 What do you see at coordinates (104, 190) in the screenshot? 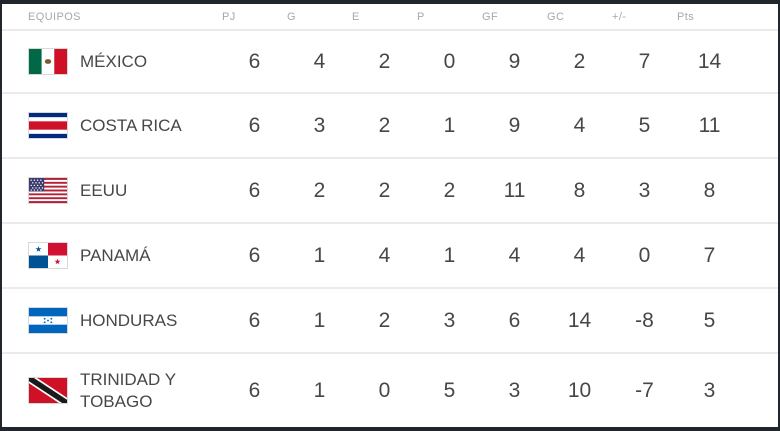
I see `team-name: EEUU` at bounding box center [104, 190].